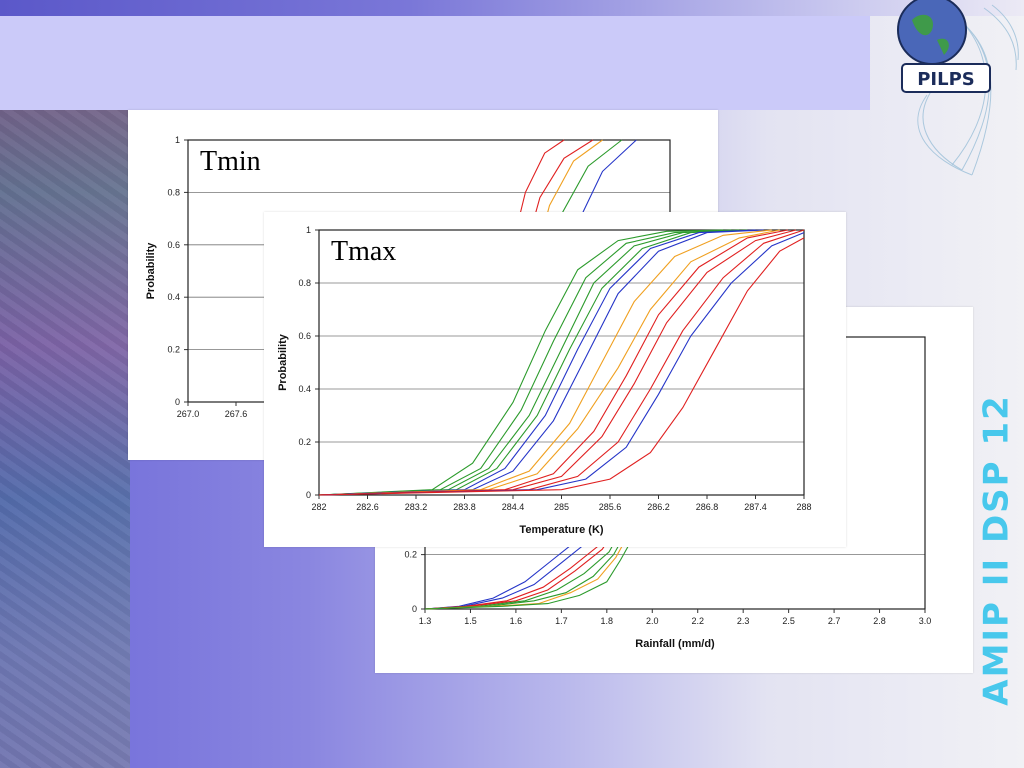 Image resolution: width=1024 pixels, height=768 pixels. What do you see at coordinates (230, 161) in the screenshot?
I see `chart-label: Tmin` at bounding box center [230, 161].